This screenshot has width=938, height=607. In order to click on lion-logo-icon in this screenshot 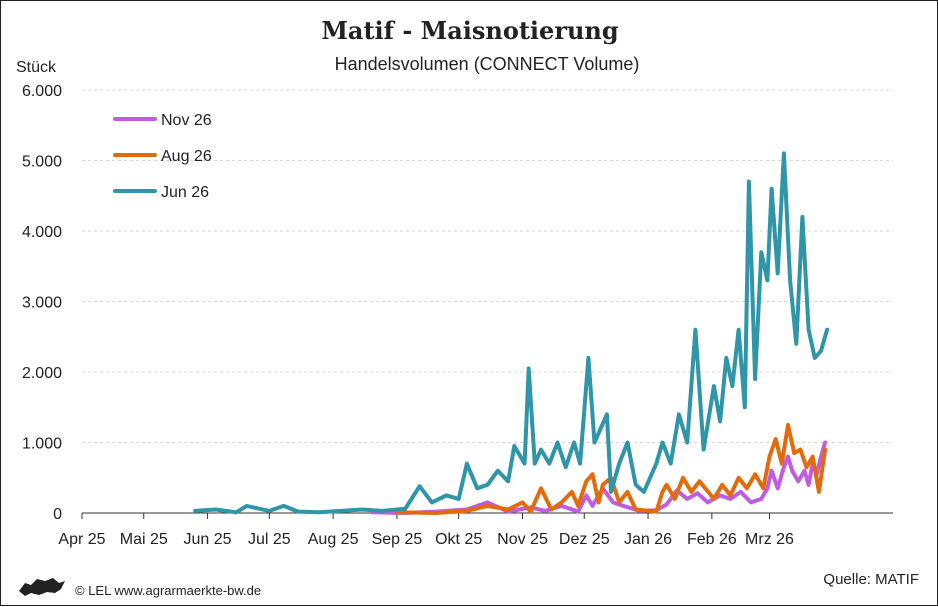, I will do `click(42, 587)`.